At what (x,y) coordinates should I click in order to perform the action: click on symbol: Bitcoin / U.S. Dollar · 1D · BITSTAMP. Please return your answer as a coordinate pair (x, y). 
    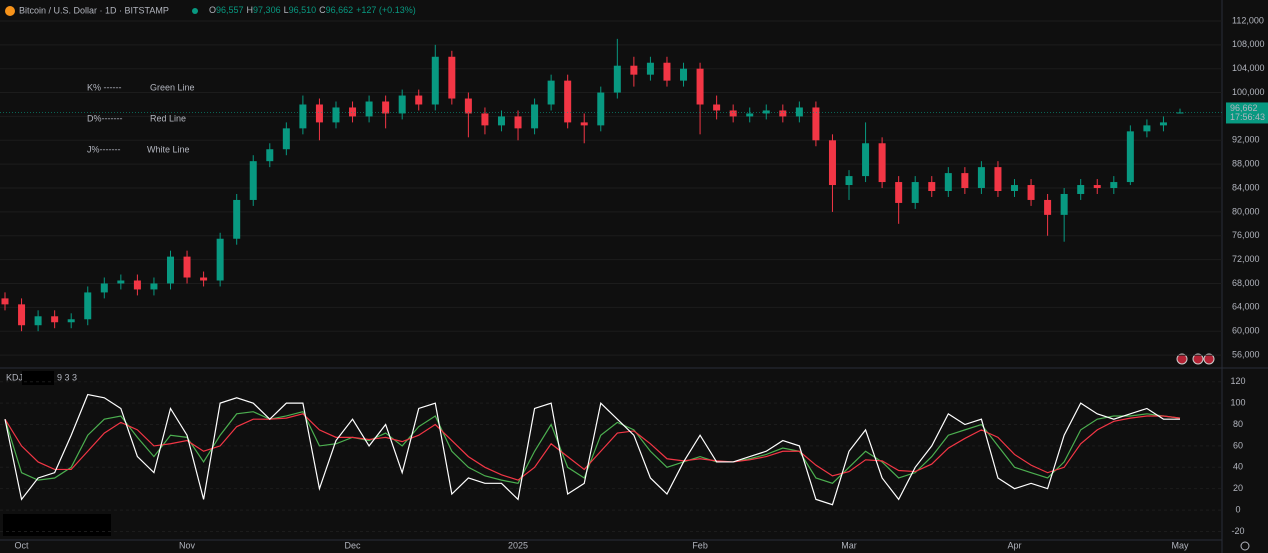
    Looking at the image, I should click on (94, 10).